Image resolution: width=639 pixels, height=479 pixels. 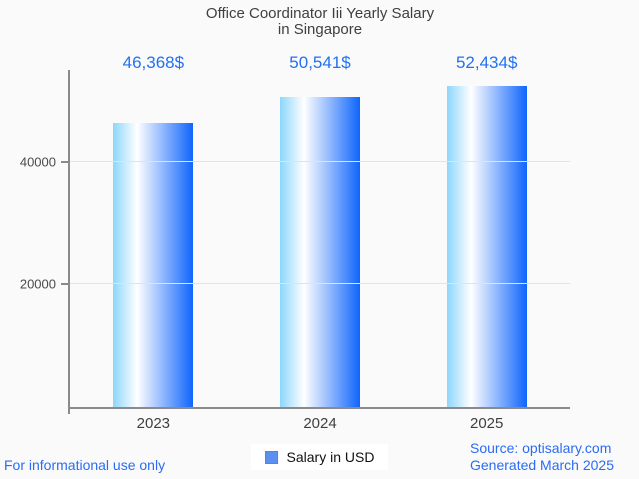 What do you see at coordinates (34, 238) in the screenshot?
I see `y-axis-ticks: 20000 40000` at bounding box center [34, 238].